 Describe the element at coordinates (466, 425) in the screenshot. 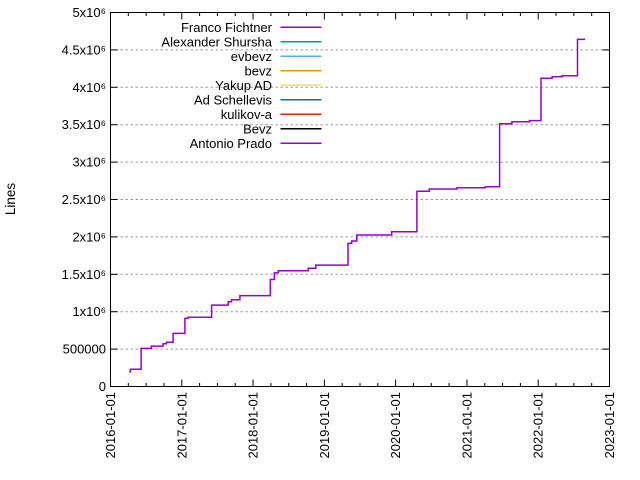

I see `x-tick-label: 2021-01-01` at that location.